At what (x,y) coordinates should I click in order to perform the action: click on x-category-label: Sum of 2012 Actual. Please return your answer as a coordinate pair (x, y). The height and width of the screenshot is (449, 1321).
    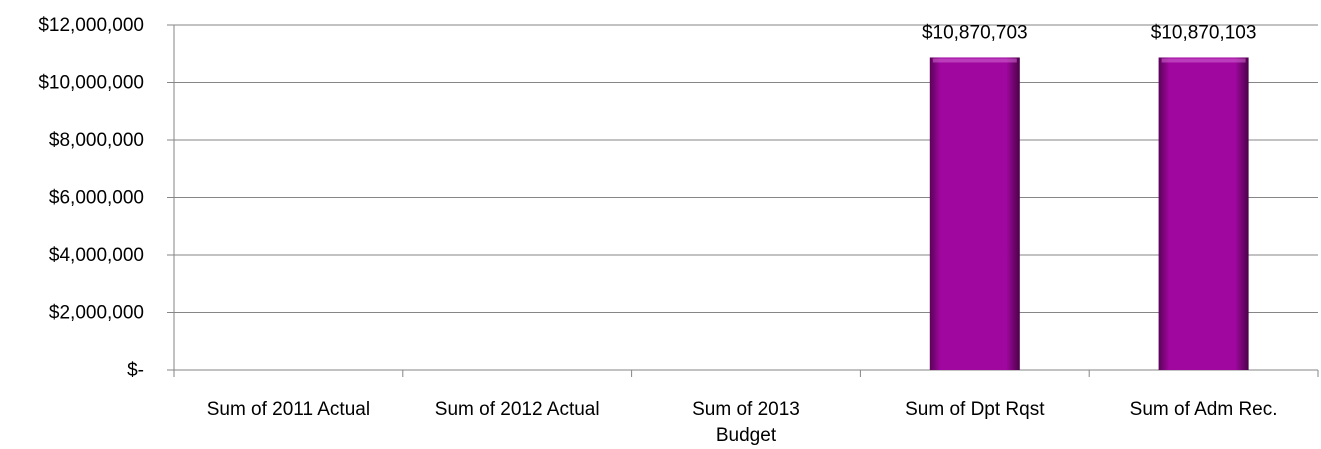
    Looking at the image, I should click on (517, 409).